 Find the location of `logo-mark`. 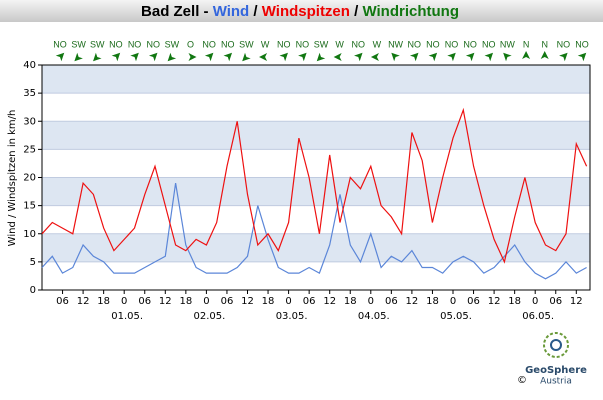

logo-mark is located at coordinates (556, 345).